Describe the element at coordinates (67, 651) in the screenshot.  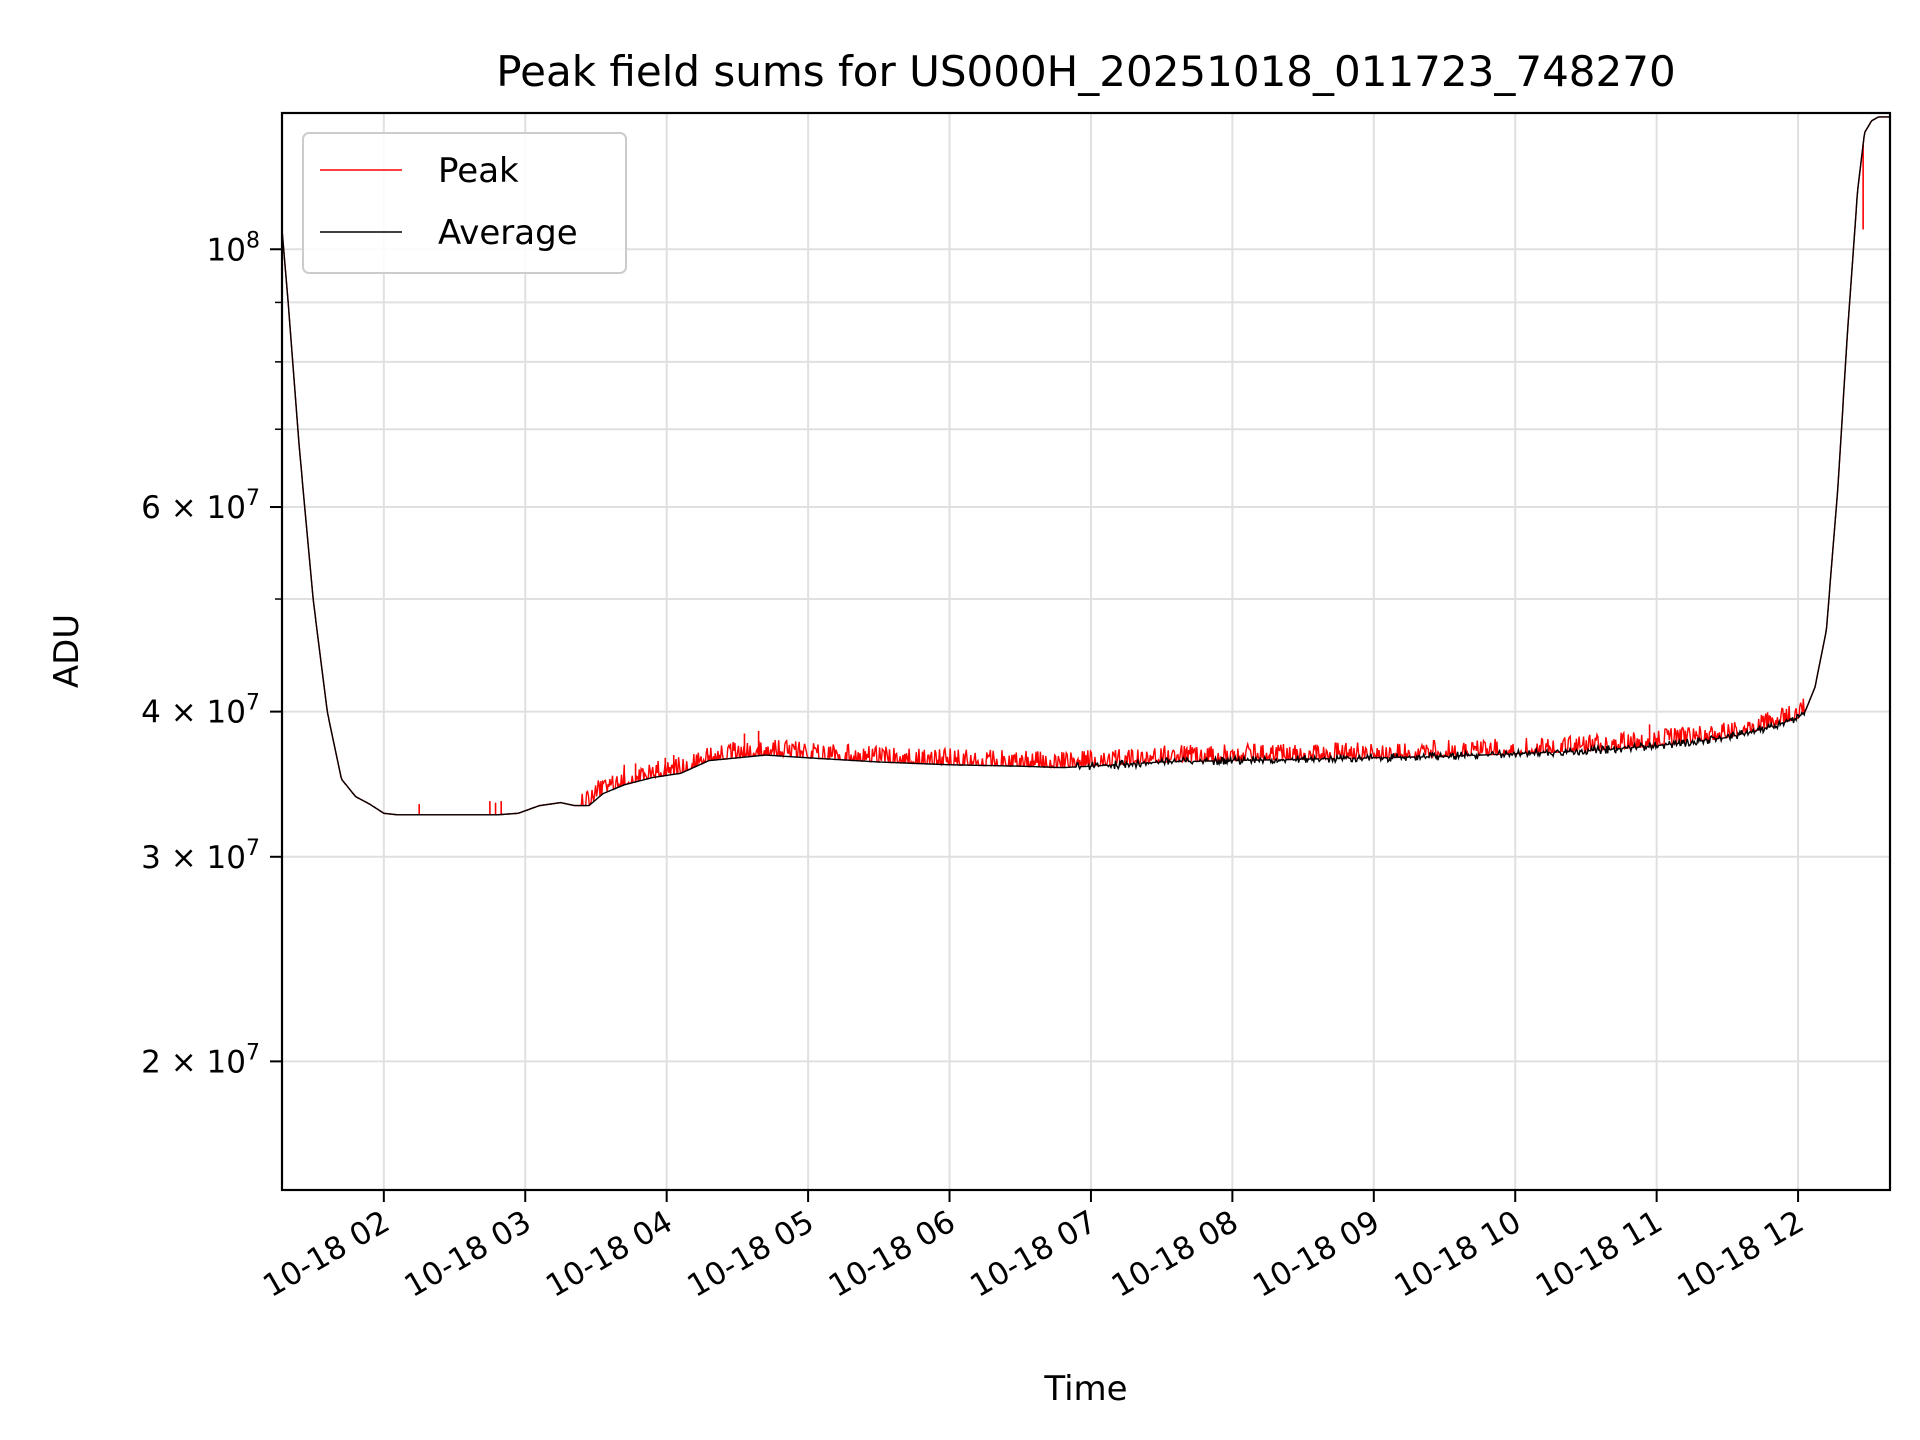
I see `y-axis-title: ADU` at that location.